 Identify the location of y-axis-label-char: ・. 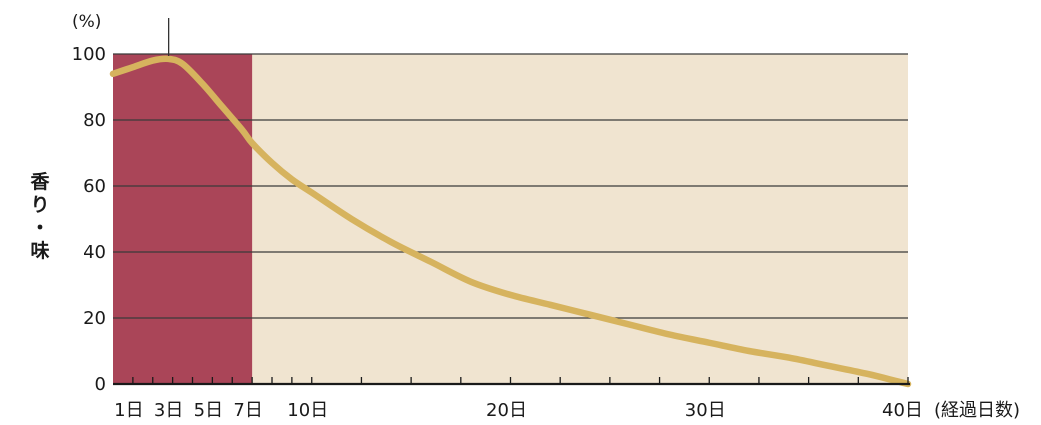
(39, 228).